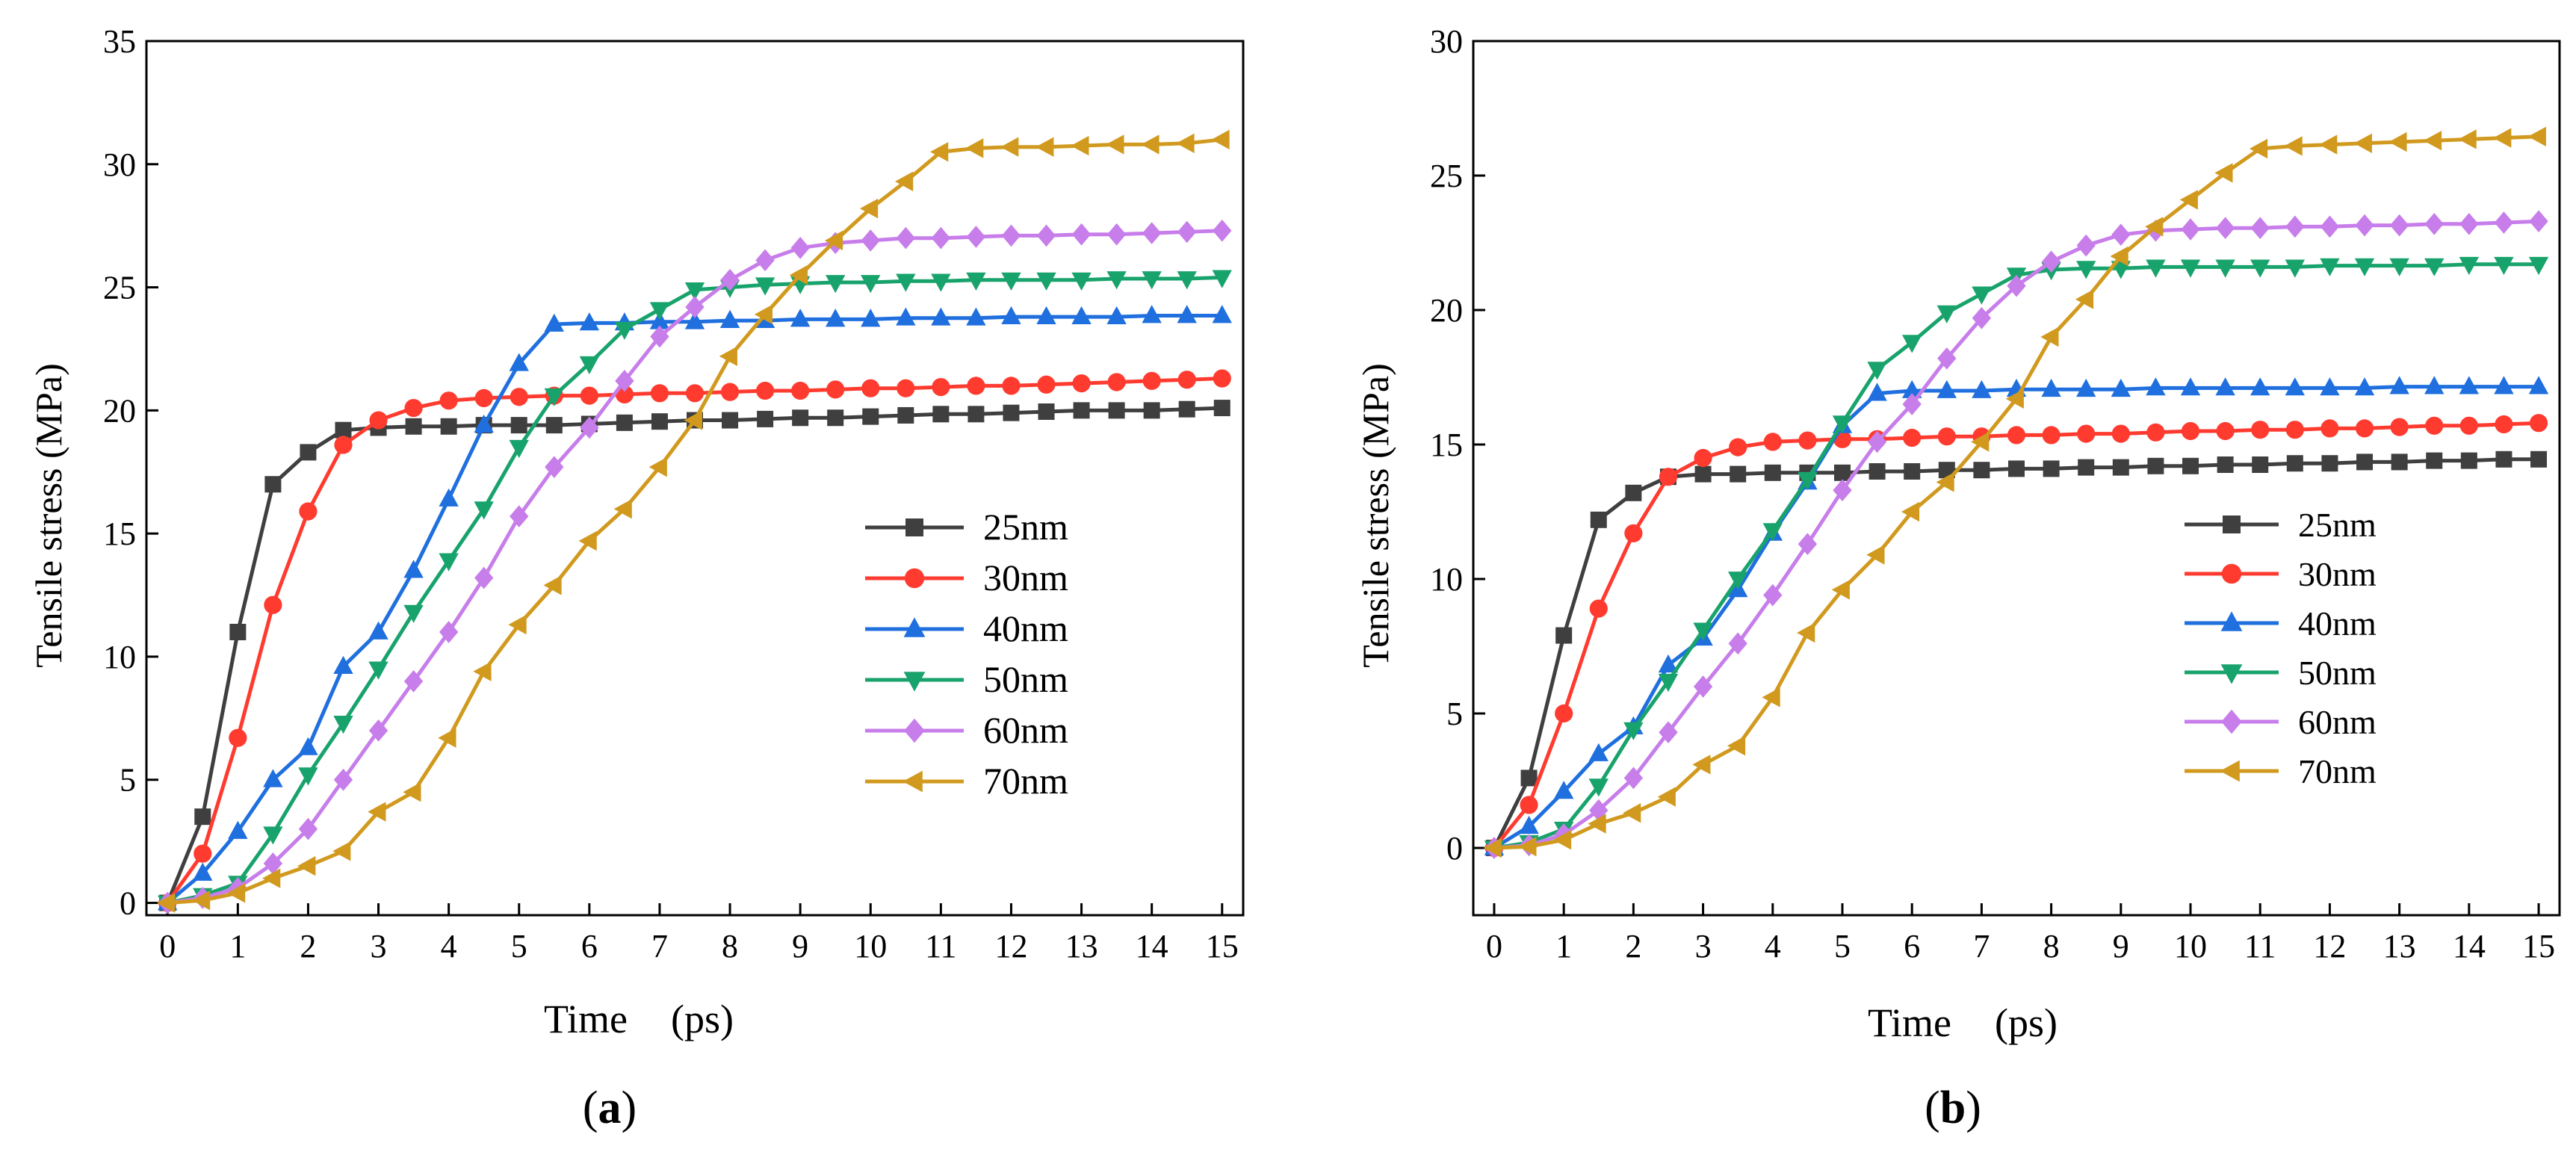 This screenshot has height=1158, width=2576. What do you see at coordinates (1446, 445) in the screenshot?
I see `y-tick-label: 15` at bounding box center [1446, 445].